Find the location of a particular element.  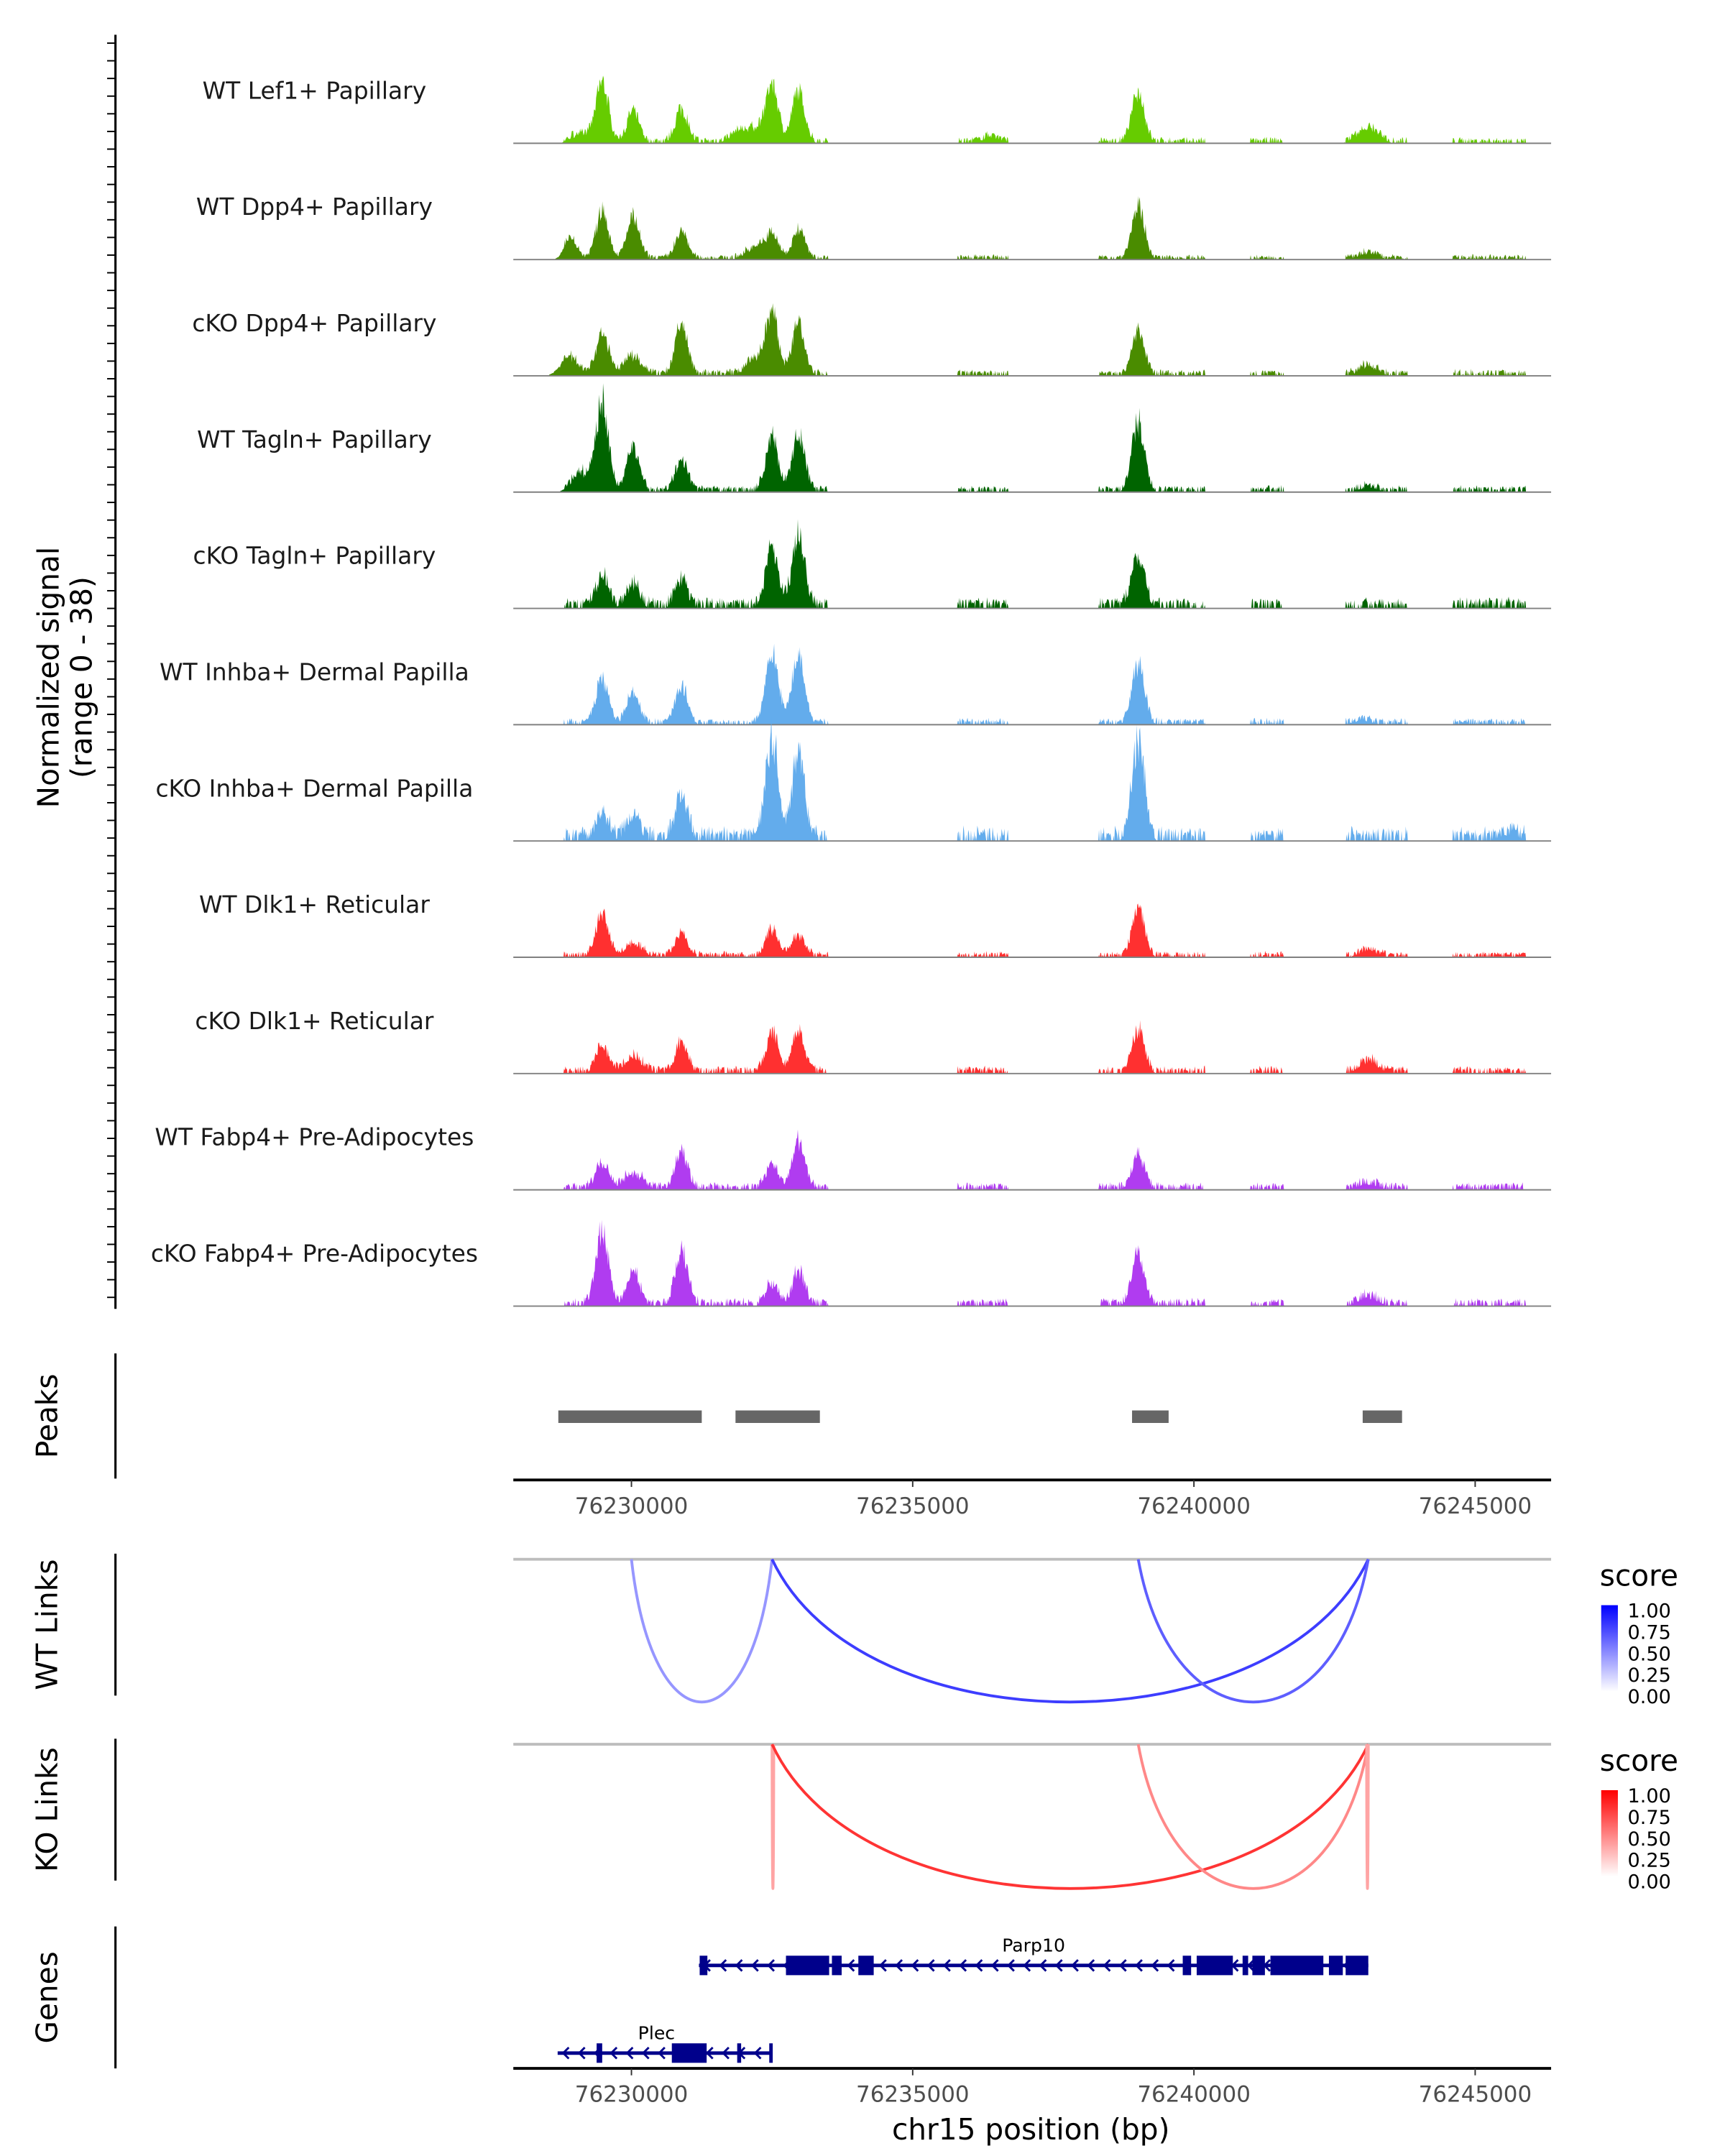

gene-name: Parp10 is located at coordinates (1033, 1945).